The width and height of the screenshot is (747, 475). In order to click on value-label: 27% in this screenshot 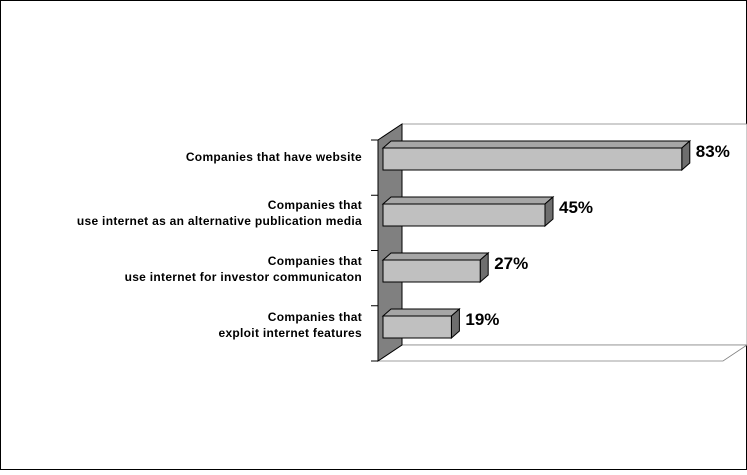, I will do `click(511, 263)`.